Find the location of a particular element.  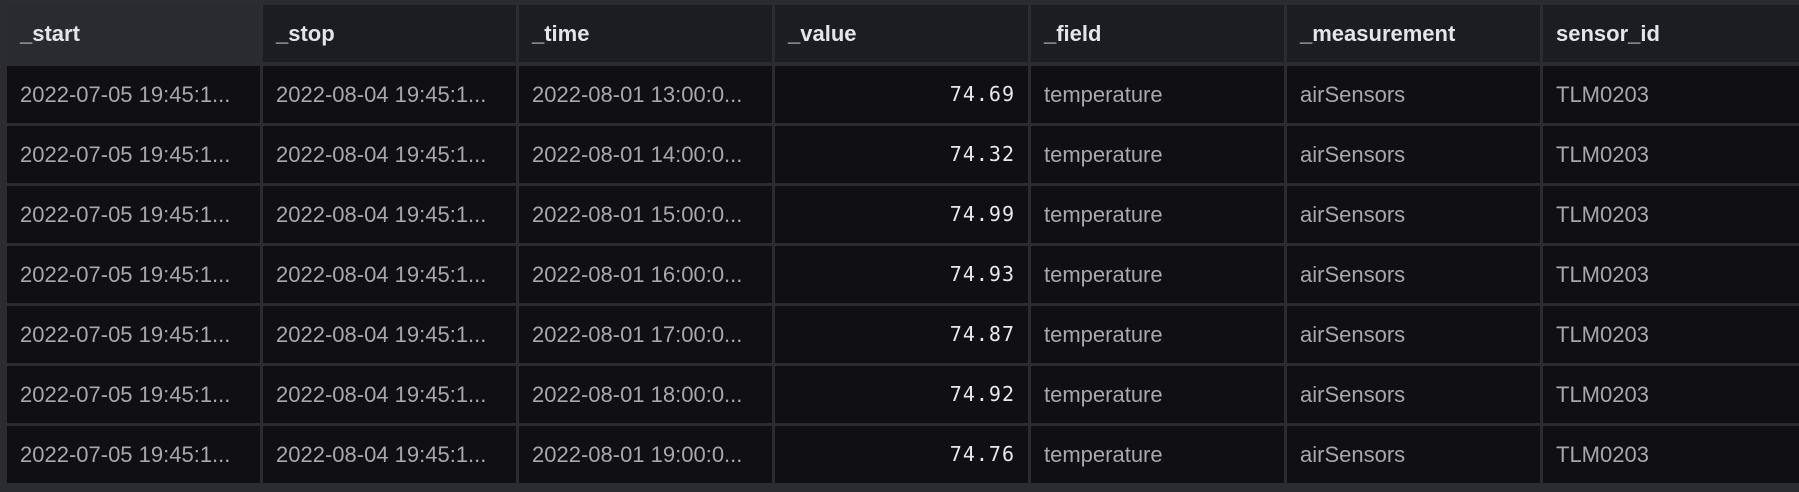

cell-value: 74.87 is located at coordinates (901, 334).